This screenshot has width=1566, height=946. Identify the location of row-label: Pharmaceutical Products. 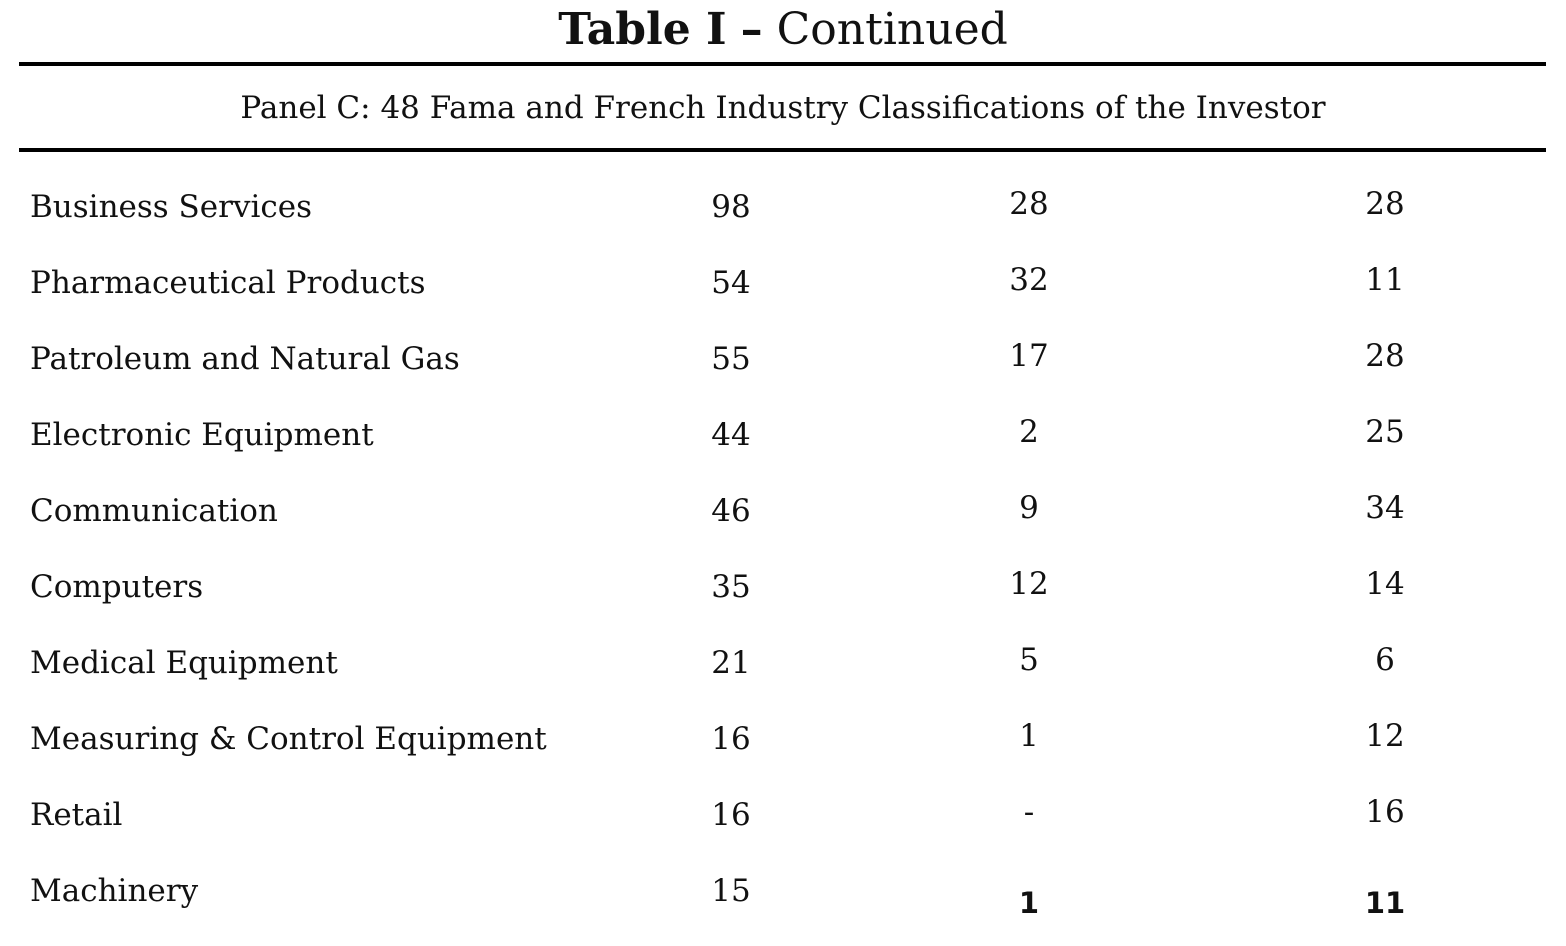
(228, 283).